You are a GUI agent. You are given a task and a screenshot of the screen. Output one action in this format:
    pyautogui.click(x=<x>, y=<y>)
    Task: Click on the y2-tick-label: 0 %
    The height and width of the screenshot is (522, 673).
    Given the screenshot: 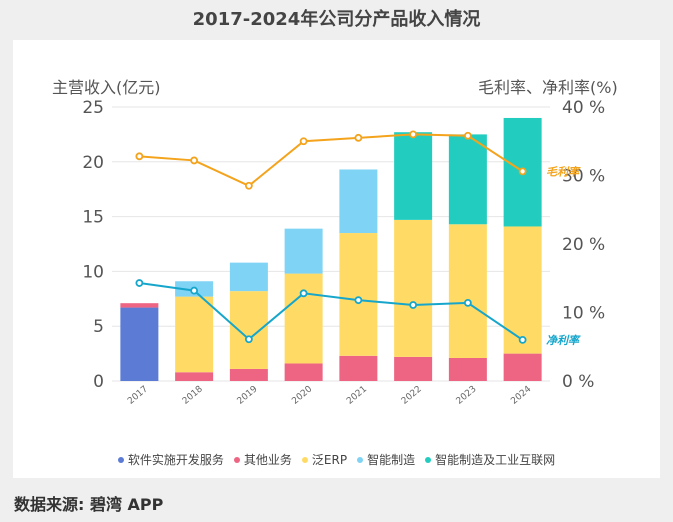 What is the action you would take?
    pyautogui.click(x=578, y=382)
    